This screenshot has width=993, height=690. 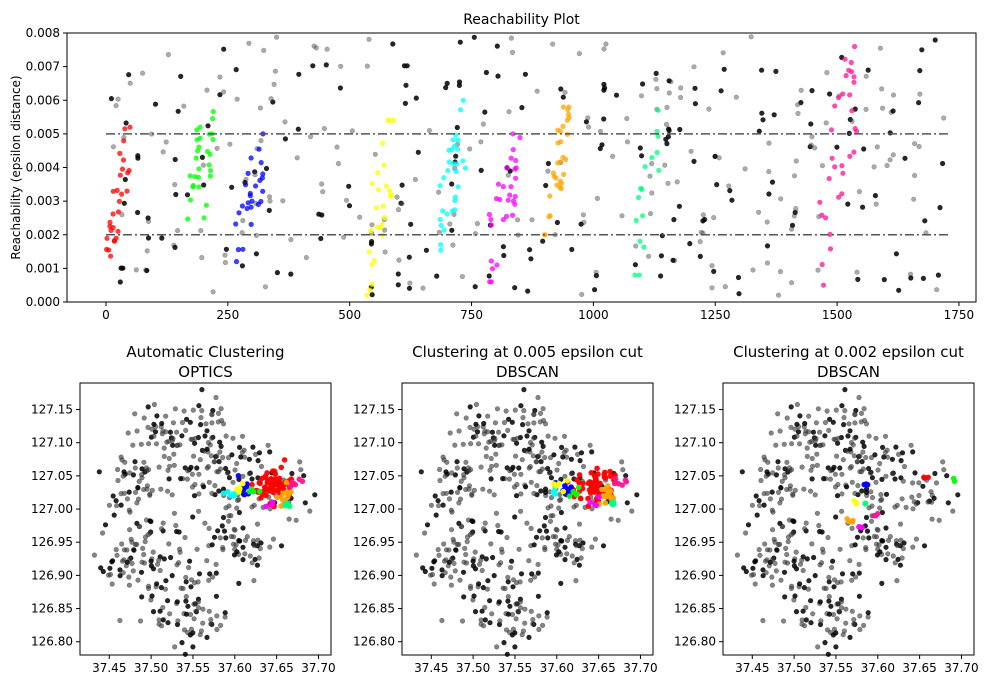 What do you see at coordinates (919, 668) in the screenshot?
I see `x-tick-label: 37.65` at bounding box center [919, 668].